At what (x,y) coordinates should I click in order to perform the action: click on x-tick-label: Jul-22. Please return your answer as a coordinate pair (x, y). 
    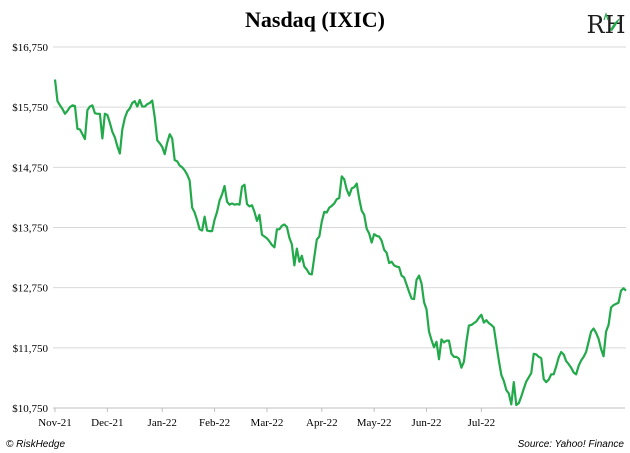
    Looking at the image, I should click on (482, 423).